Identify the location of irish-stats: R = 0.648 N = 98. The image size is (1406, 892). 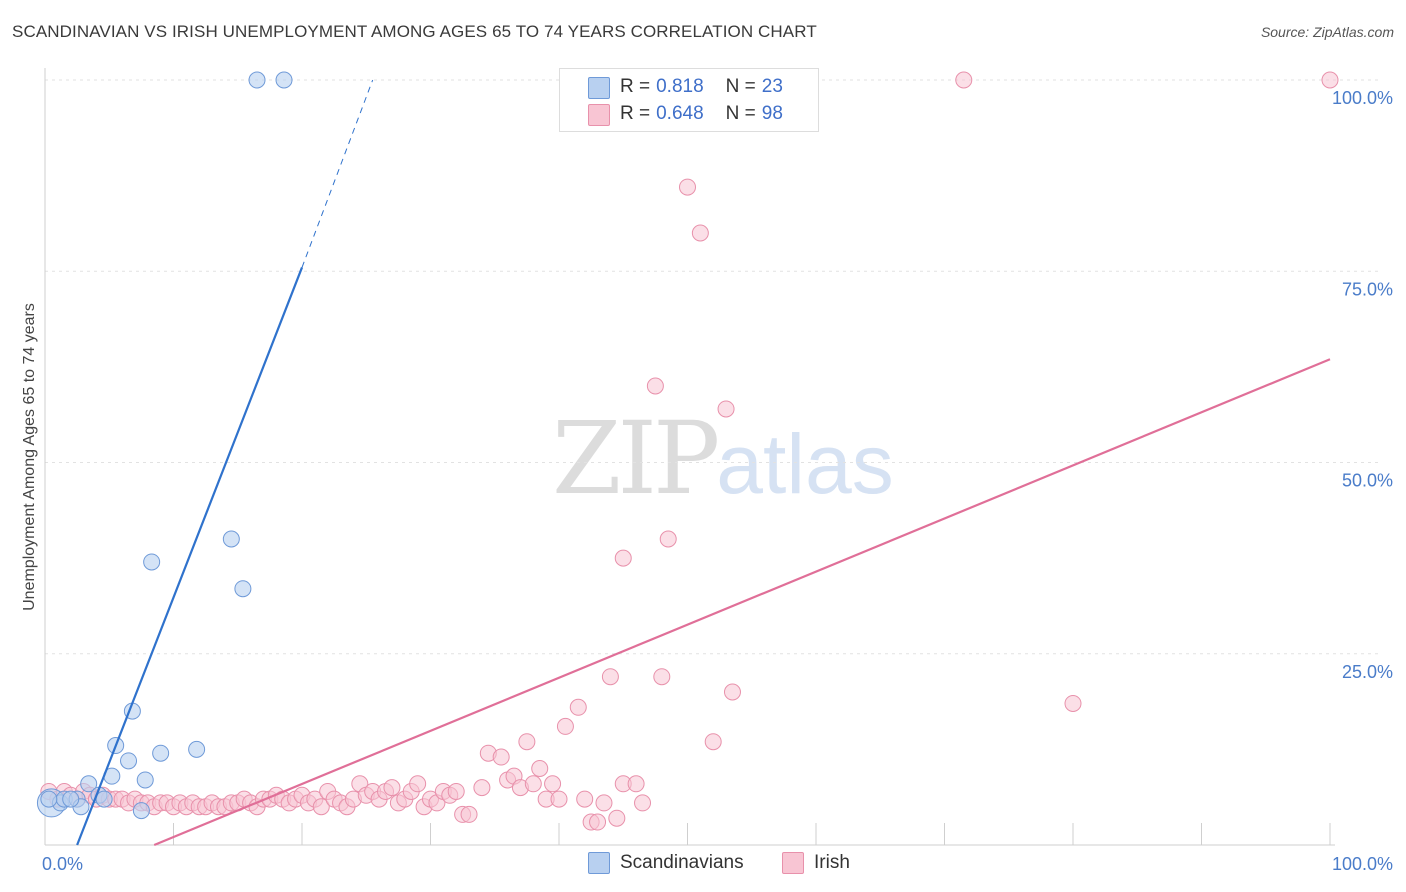
(701, 114).